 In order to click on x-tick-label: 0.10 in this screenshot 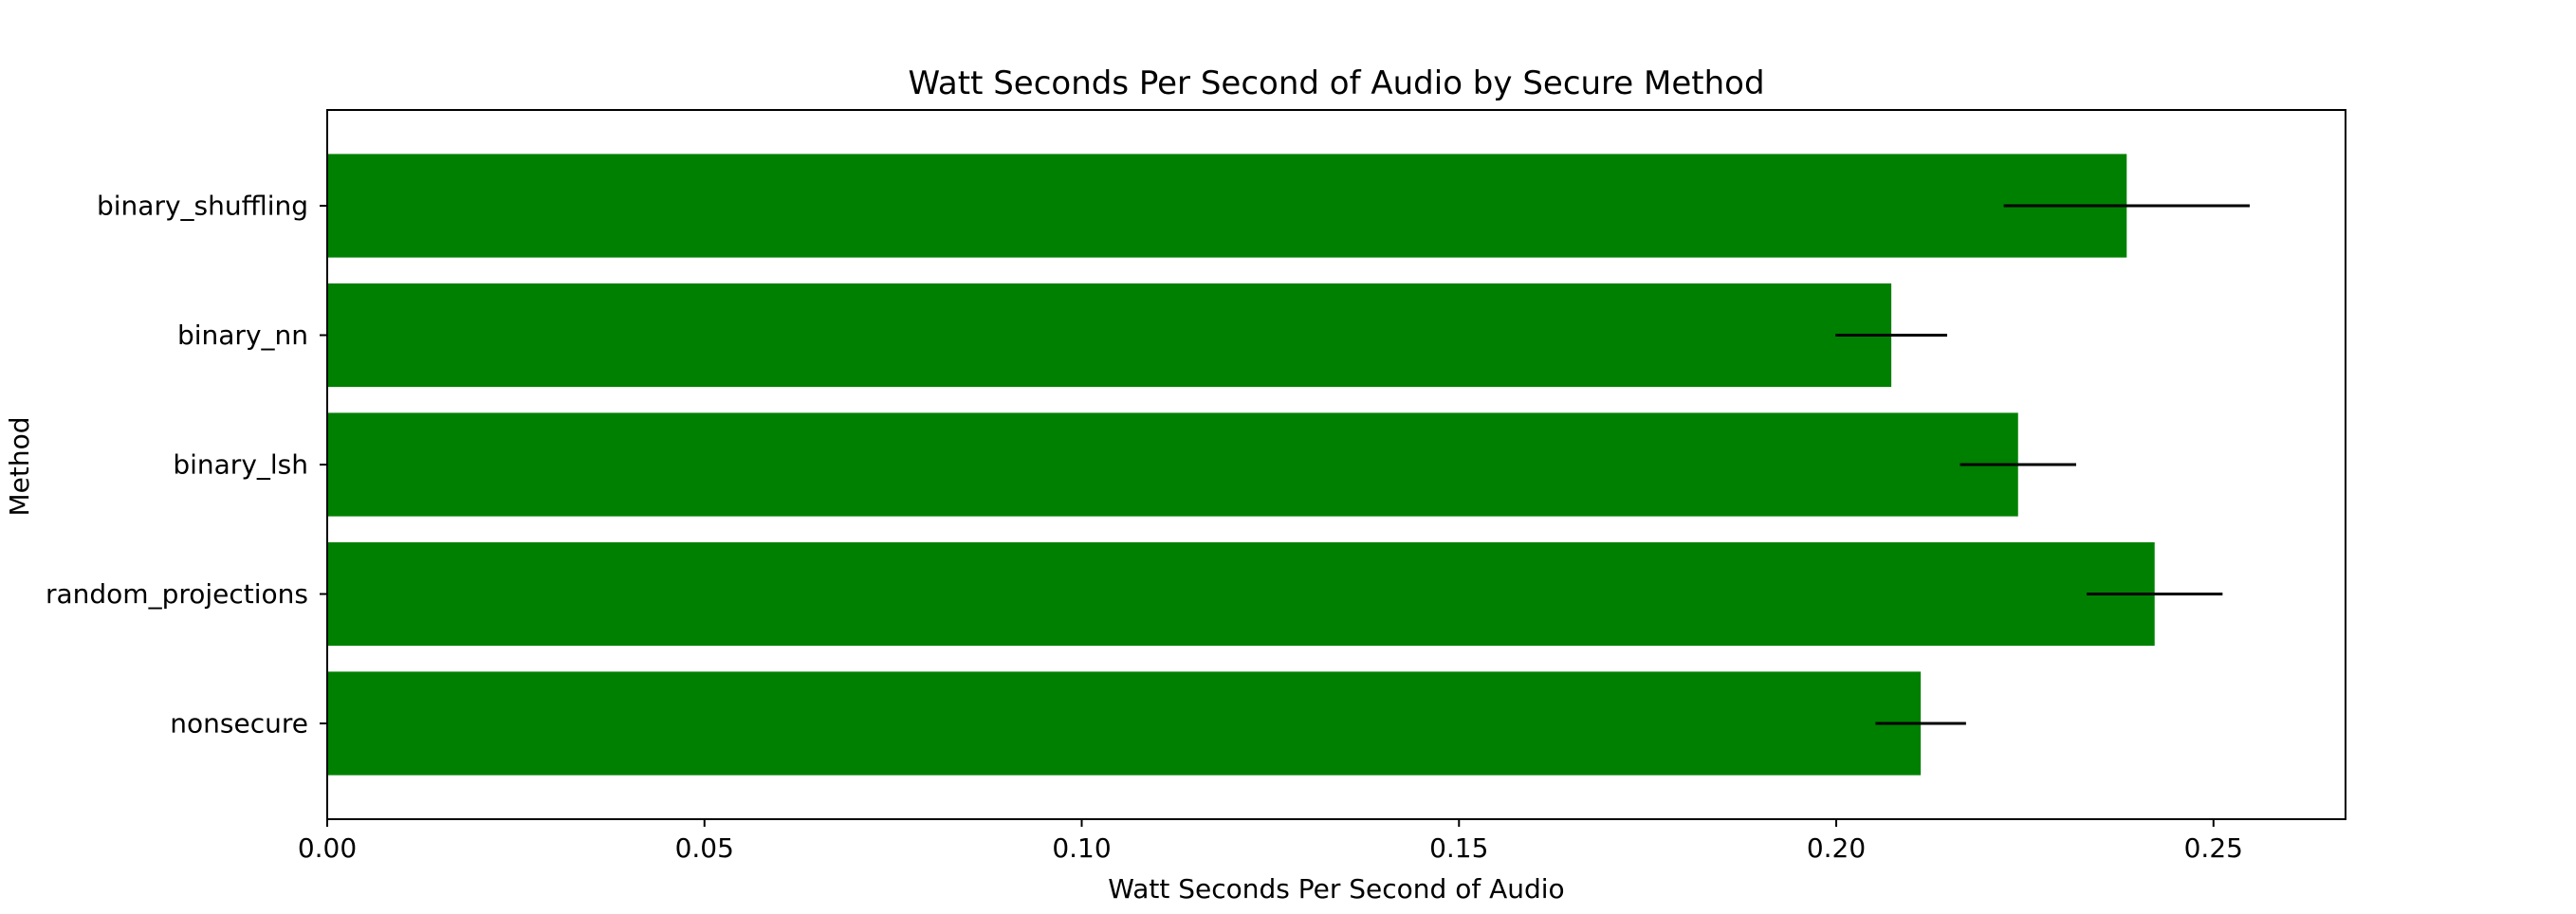, I will do `click(1081, 848)`.